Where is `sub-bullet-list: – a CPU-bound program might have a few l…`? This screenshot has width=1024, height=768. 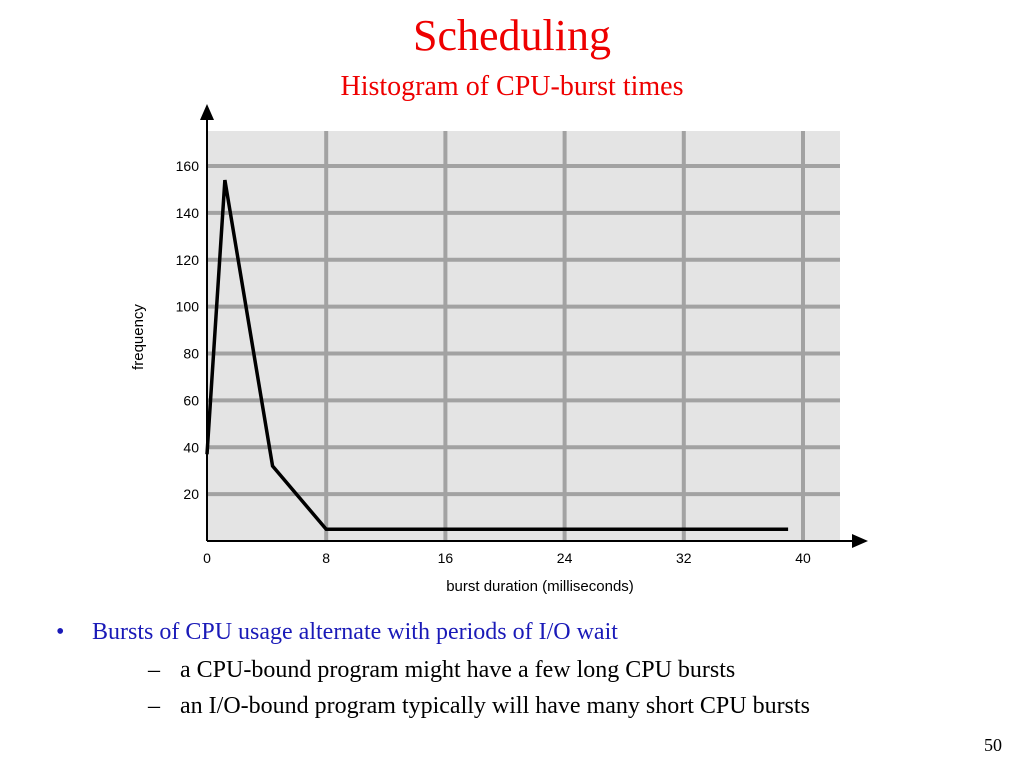 sub-bullet-list: – a CPU-bound program might have a few l… is located at coordinates (540, 688).